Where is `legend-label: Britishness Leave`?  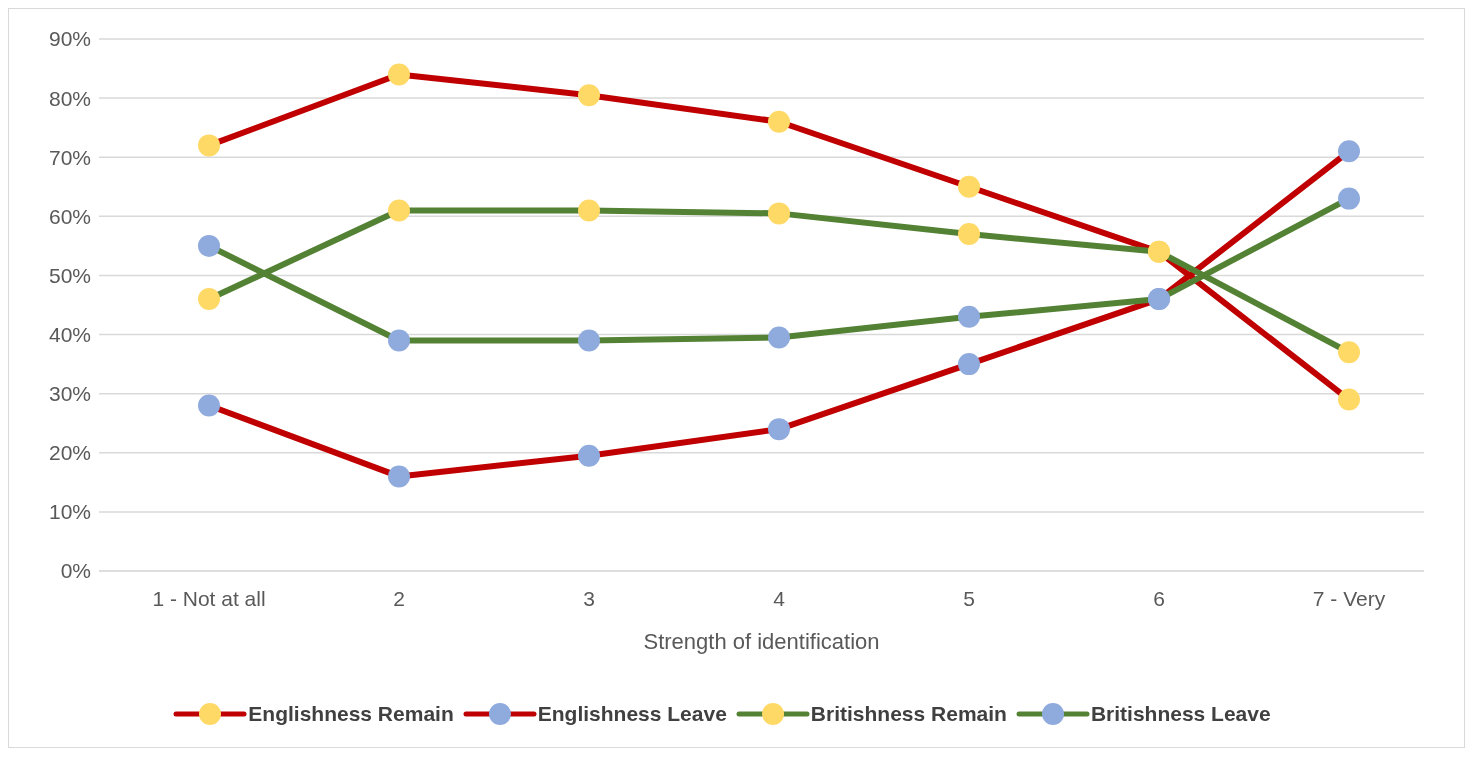 legend-label: Britishness Leave is located at coordinates (1180, 714).